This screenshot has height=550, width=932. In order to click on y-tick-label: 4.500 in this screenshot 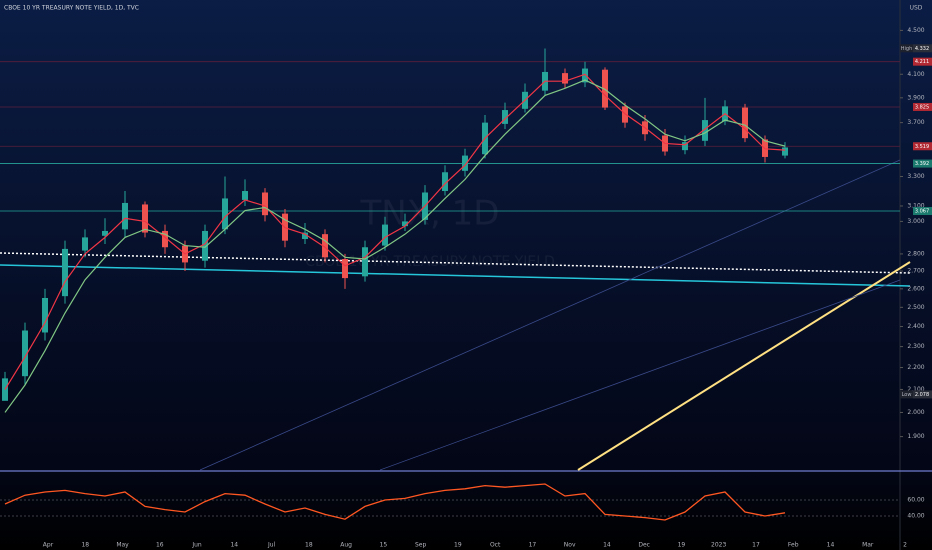, I will do `click(915, 30)`.